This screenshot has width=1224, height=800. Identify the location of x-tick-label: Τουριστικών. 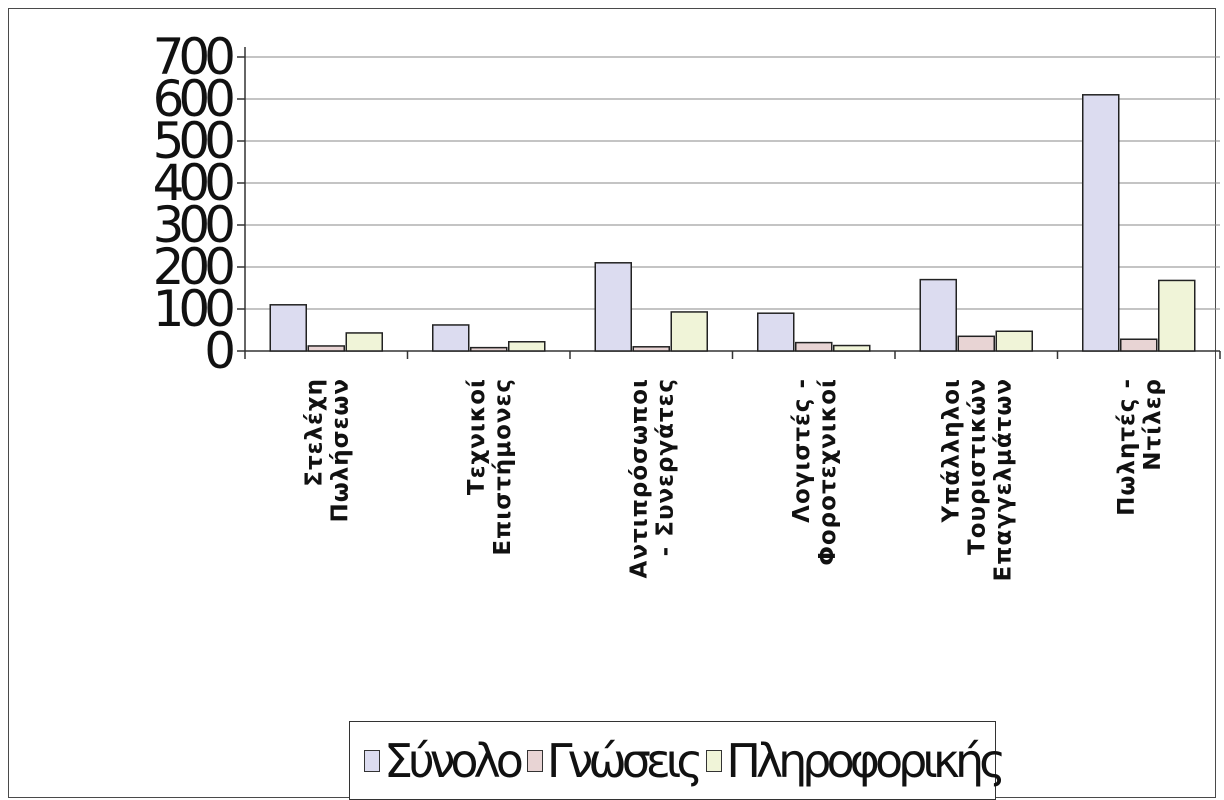
(977, 466).